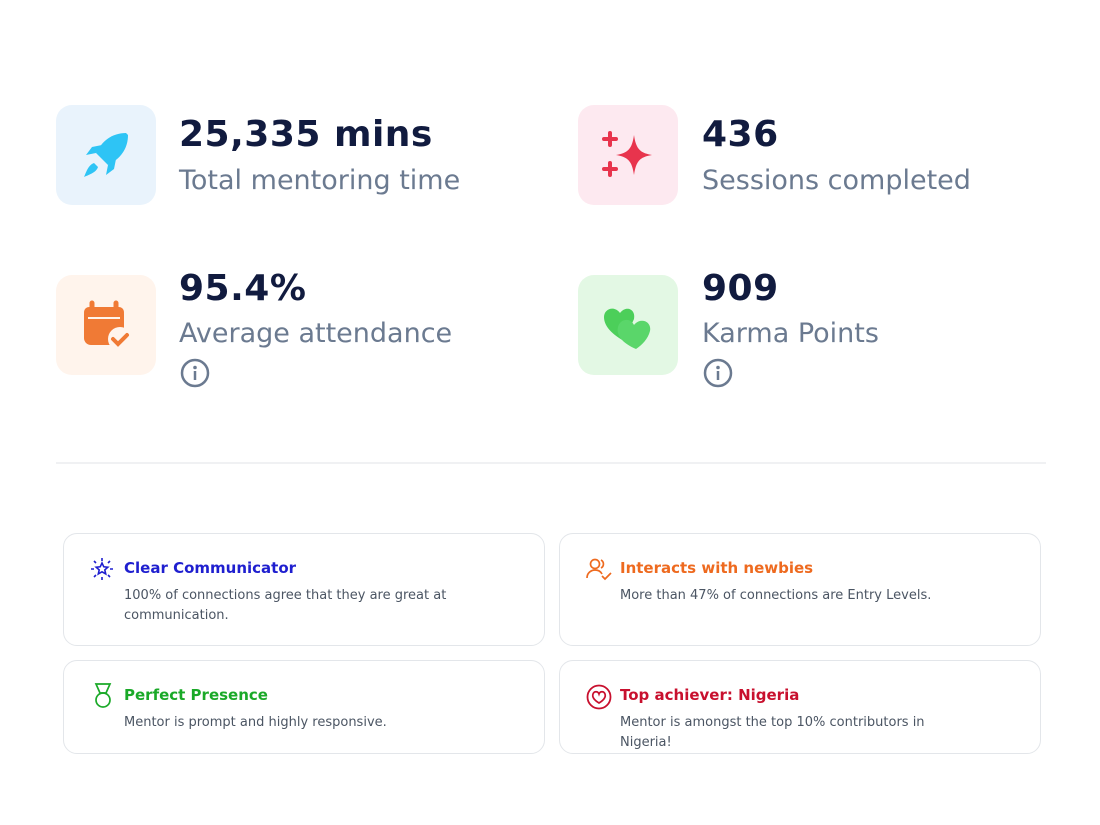 The image size is (1100, 825). I want to click on badge-description: Mentor is prompt and highly responsive., so click(255, 722).